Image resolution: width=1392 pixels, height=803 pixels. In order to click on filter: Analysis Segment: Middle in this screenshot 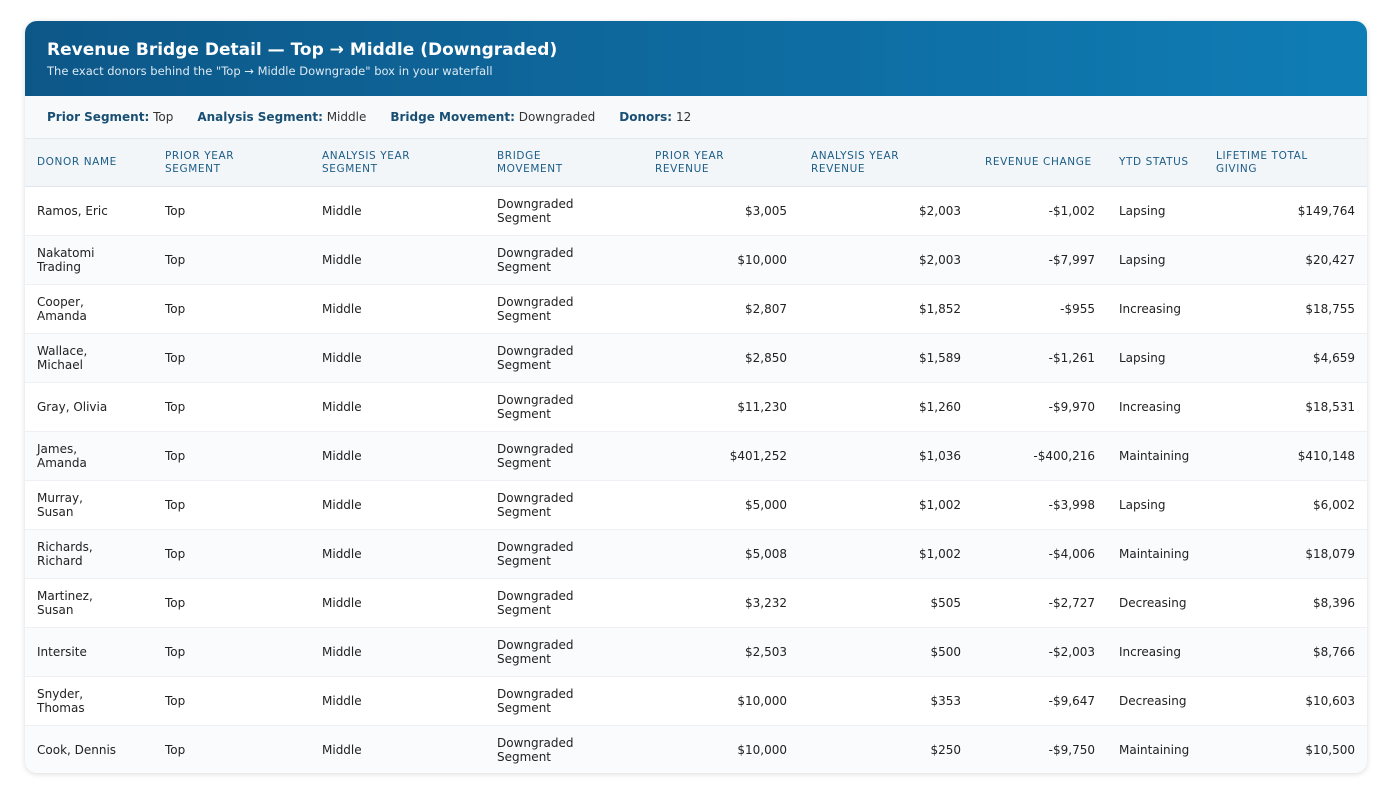, I will do `click(281, 117)`.